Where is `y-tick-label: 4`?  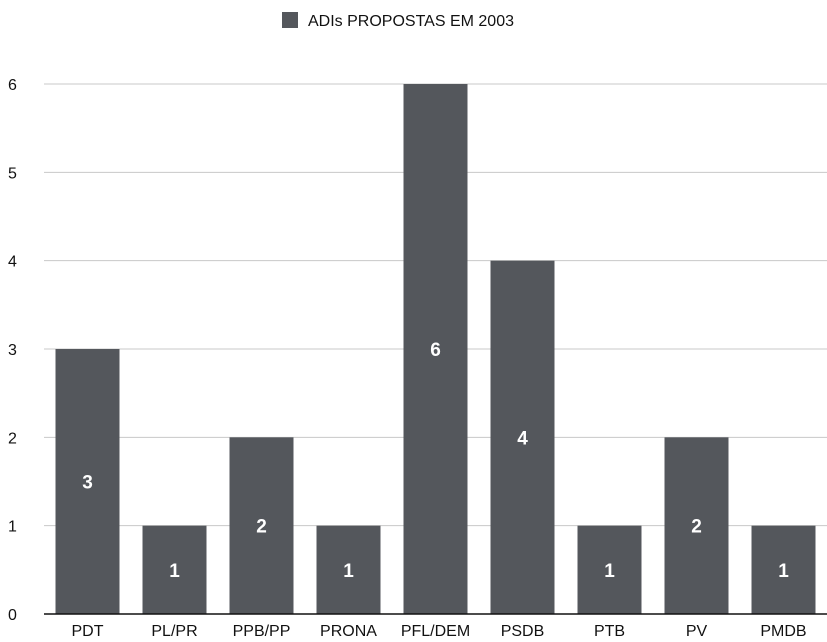
y-tick-label: 4 is located at coordinates (12, 262).